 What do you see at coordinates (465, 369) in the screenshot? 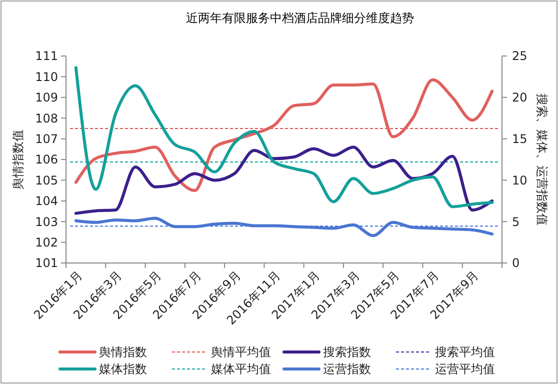
I see `legend-label: 运营平均值` at bounding box center [465, 369].